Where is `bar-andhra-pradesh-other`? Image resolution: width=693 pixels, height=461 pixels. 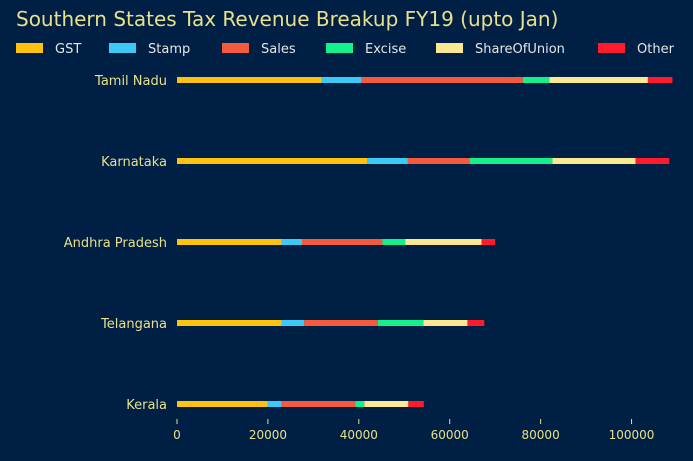
bar-andhra-pradesh-other is located at coordinates (488, 242).